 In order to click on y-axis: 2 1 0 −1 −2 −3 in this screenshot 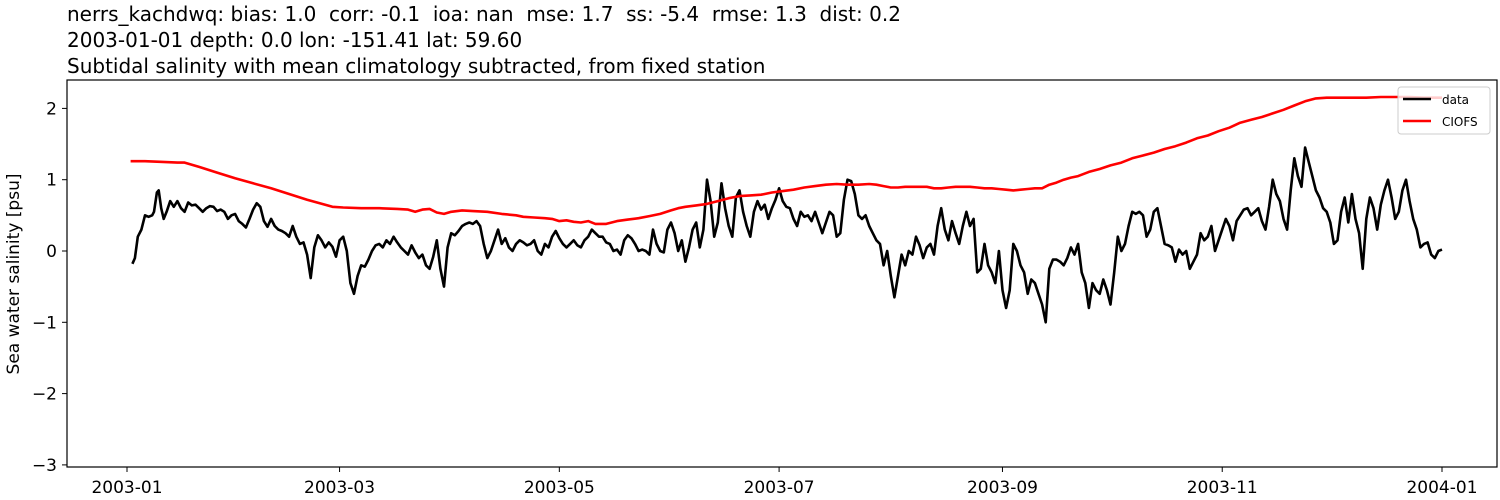, I will do `click(49, 287)`.